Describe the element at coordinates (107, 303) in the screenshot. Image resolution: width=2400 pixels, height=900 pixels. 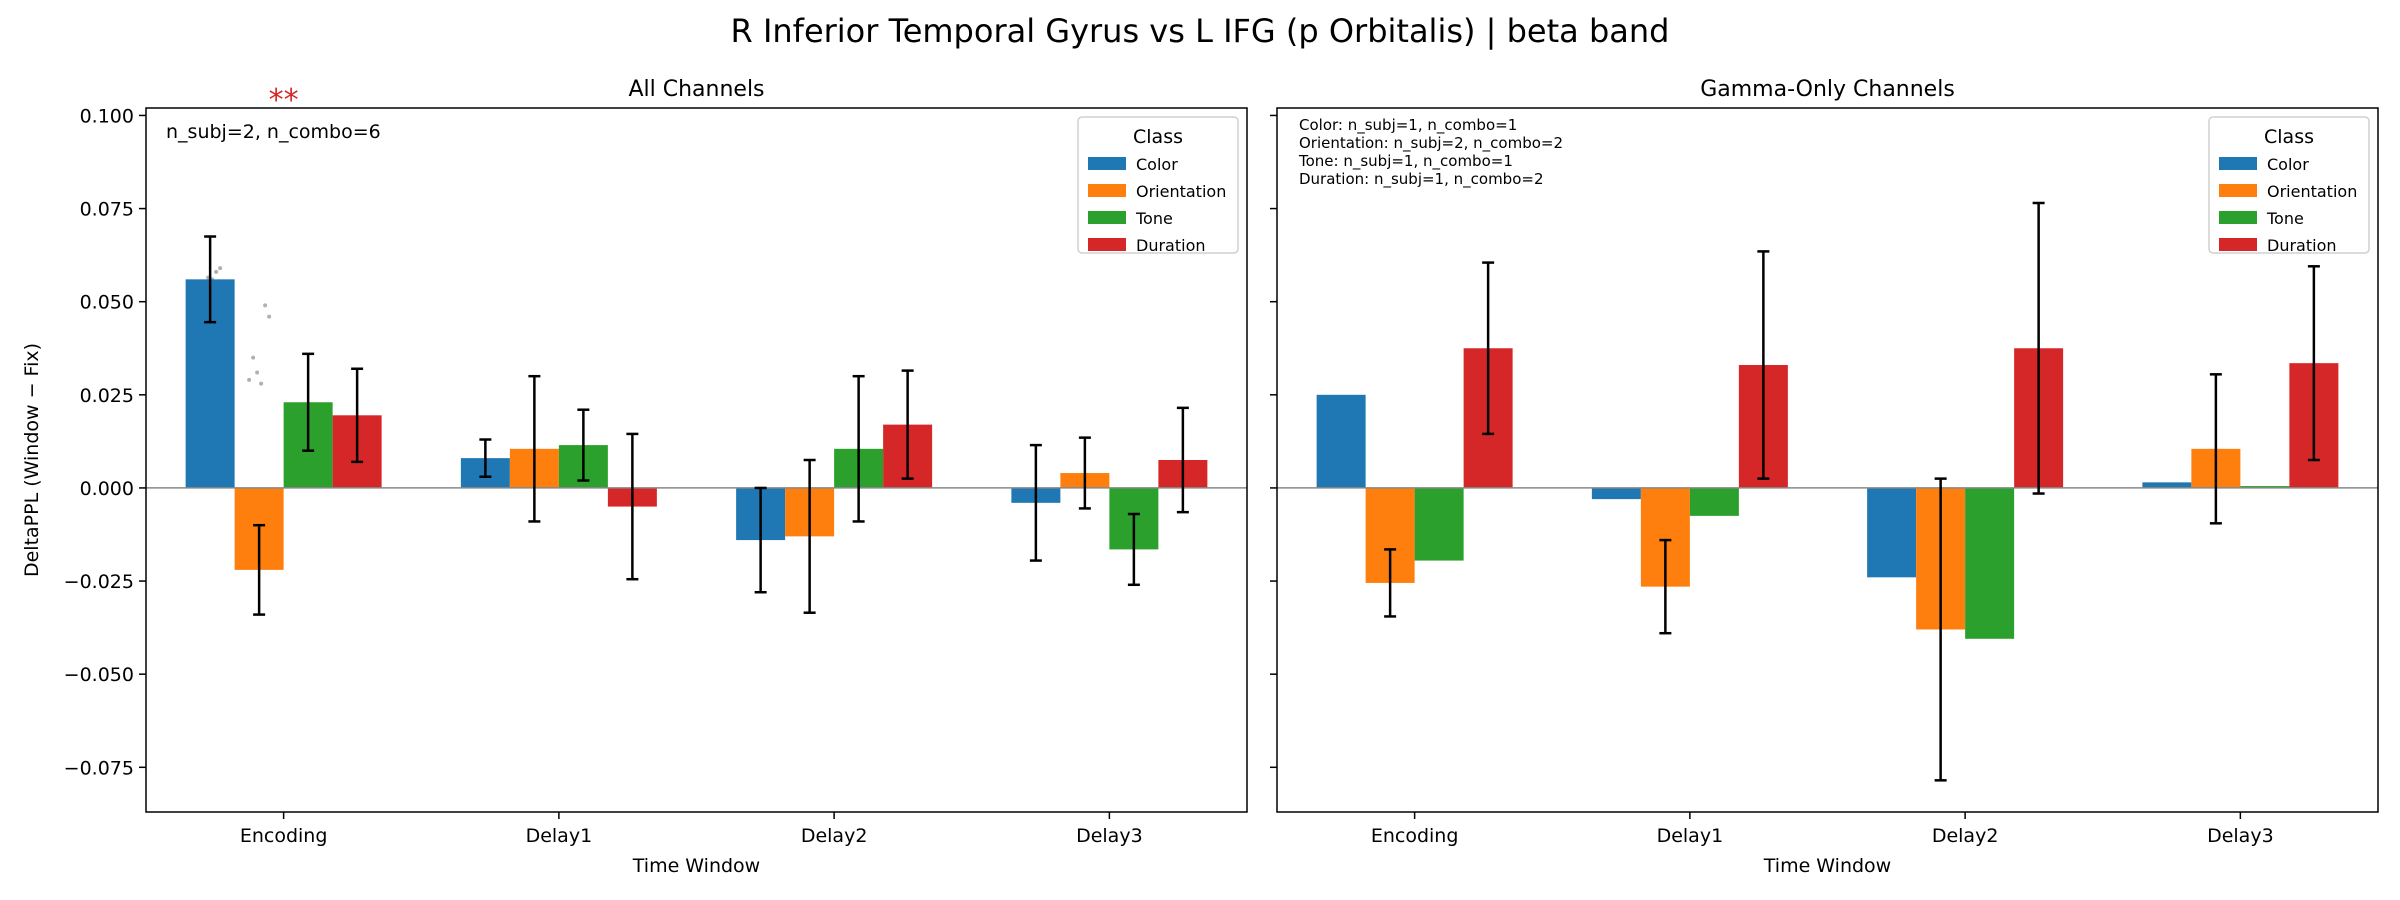
I see `y-tick-label: 0.050` at that location.